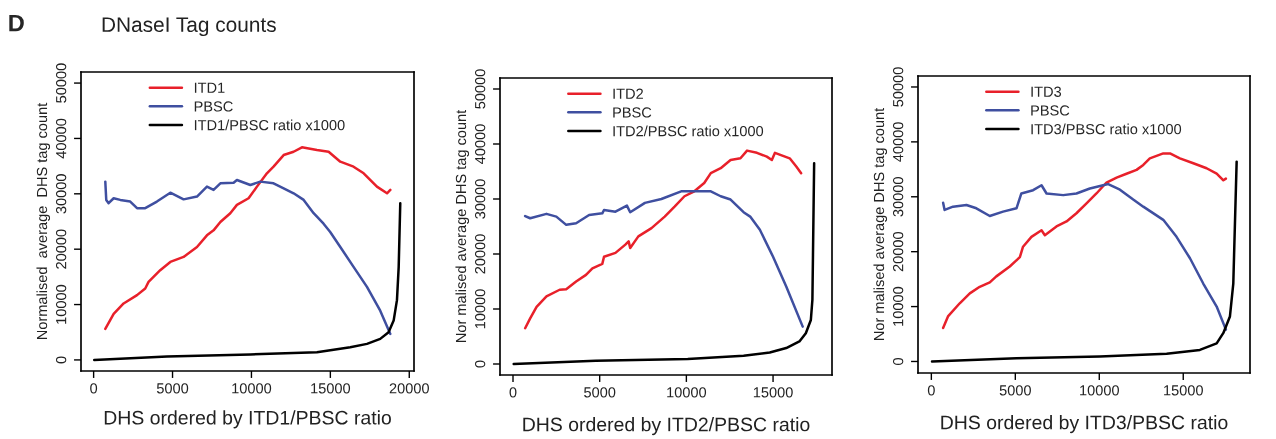 Image resolution: width=1276 pixels, height=439 pixels. What do you see at coordinates (1106, 129) in the screenshot?
I see `legend-label: ITD3/PBSC ratio x1000` at bounding box center [1106, 129].